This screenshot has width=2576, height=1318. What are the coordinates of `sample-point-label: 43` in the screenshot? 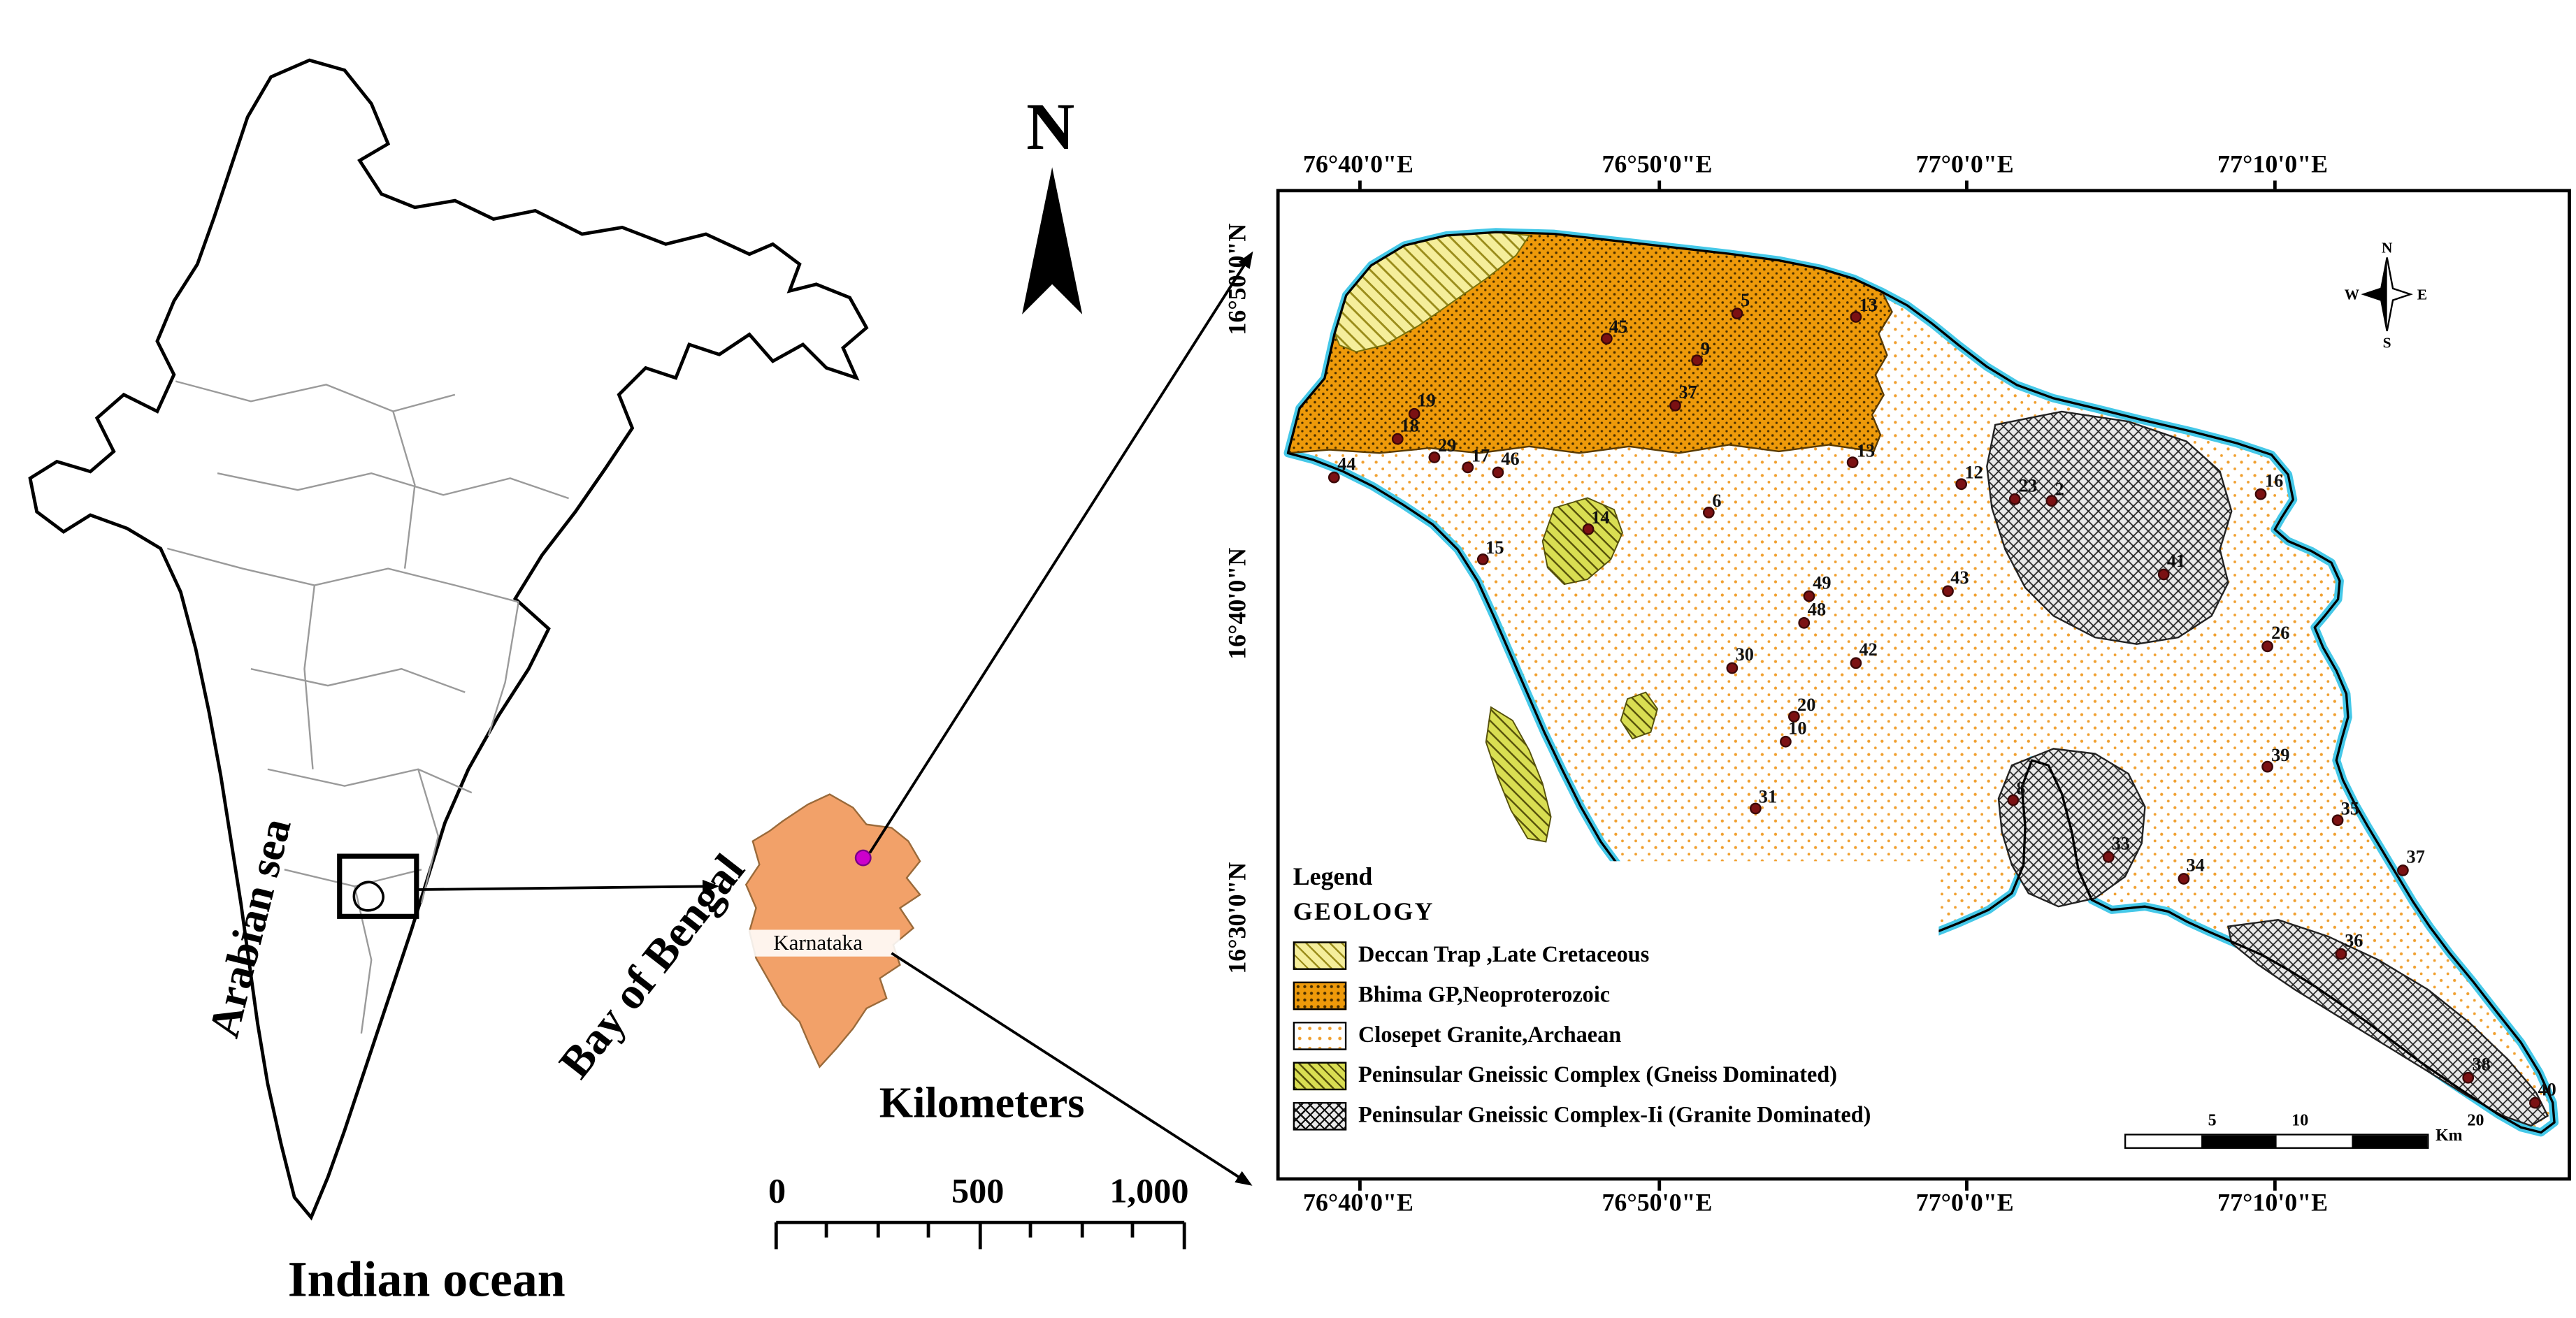 It's located at (1959, 579).